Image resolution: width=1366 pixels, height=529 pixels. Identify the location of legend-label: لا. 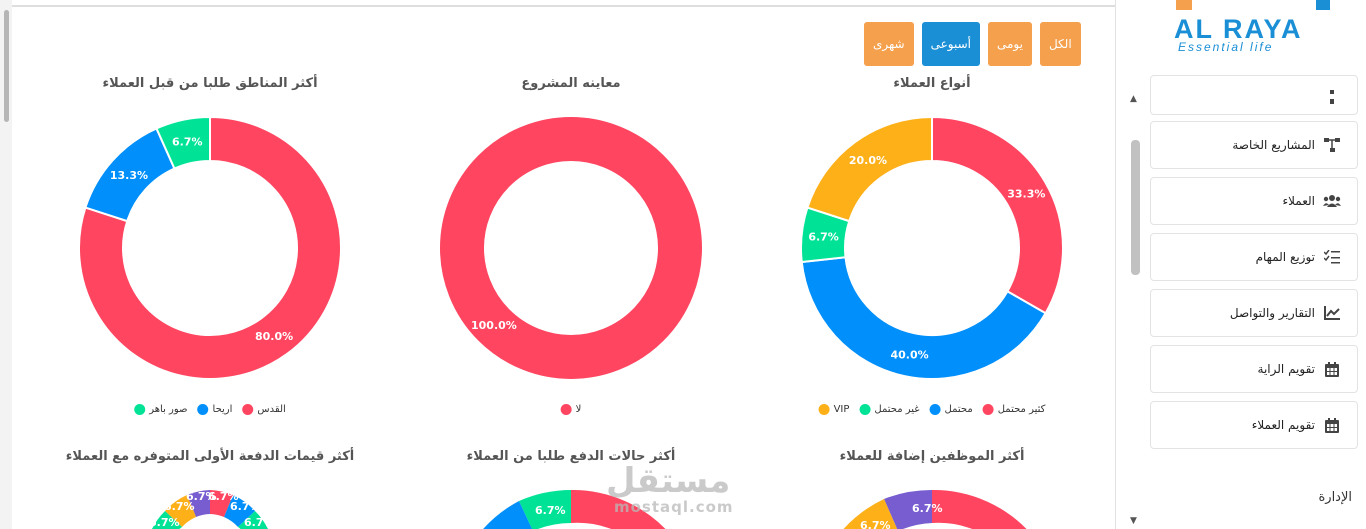
(578, 409).